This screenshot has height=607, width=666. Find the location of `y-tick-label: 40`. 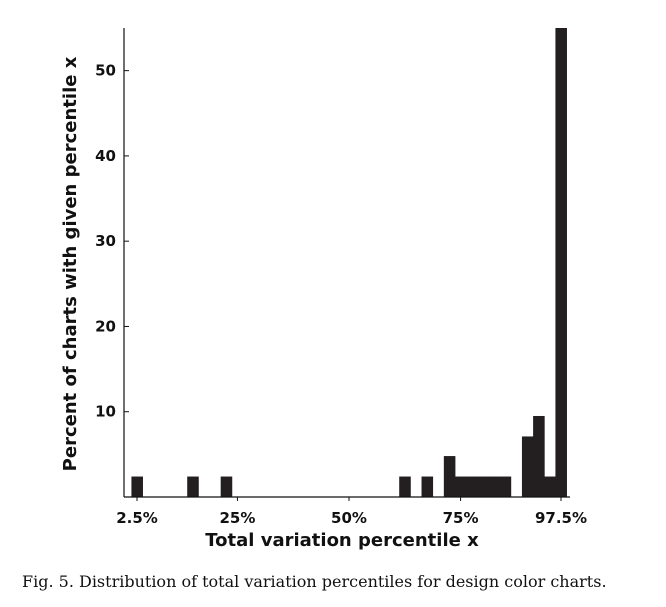

y-tick-label: 40 is located at coordinates (105, 156).